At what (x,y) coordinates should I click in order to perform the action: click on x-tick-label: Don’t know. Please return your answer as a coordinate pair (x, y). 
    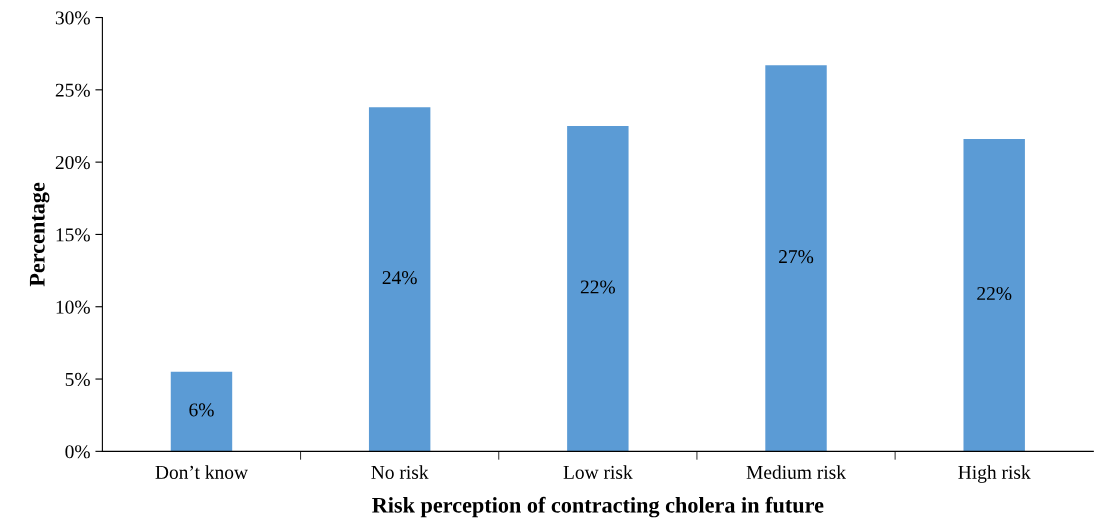
    Looking at the image, I should click on (201, 472).